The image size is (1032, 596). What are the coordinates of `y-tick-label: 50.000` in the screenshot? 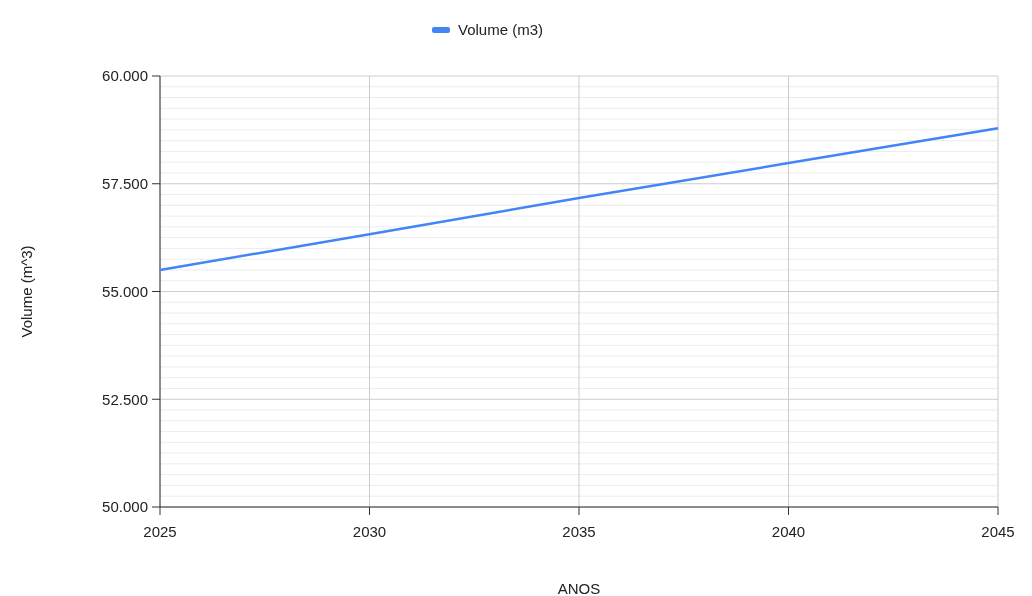 It's located at (125, 507).